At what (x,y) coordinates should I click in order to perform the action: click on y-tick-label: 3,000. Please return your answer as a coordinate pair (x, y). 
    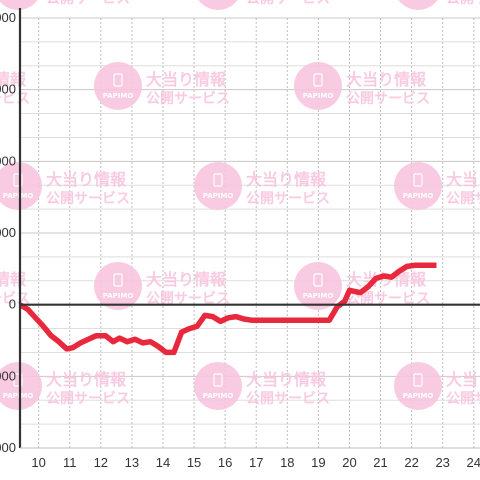
    Looking at the image, I should click on (8, 232).